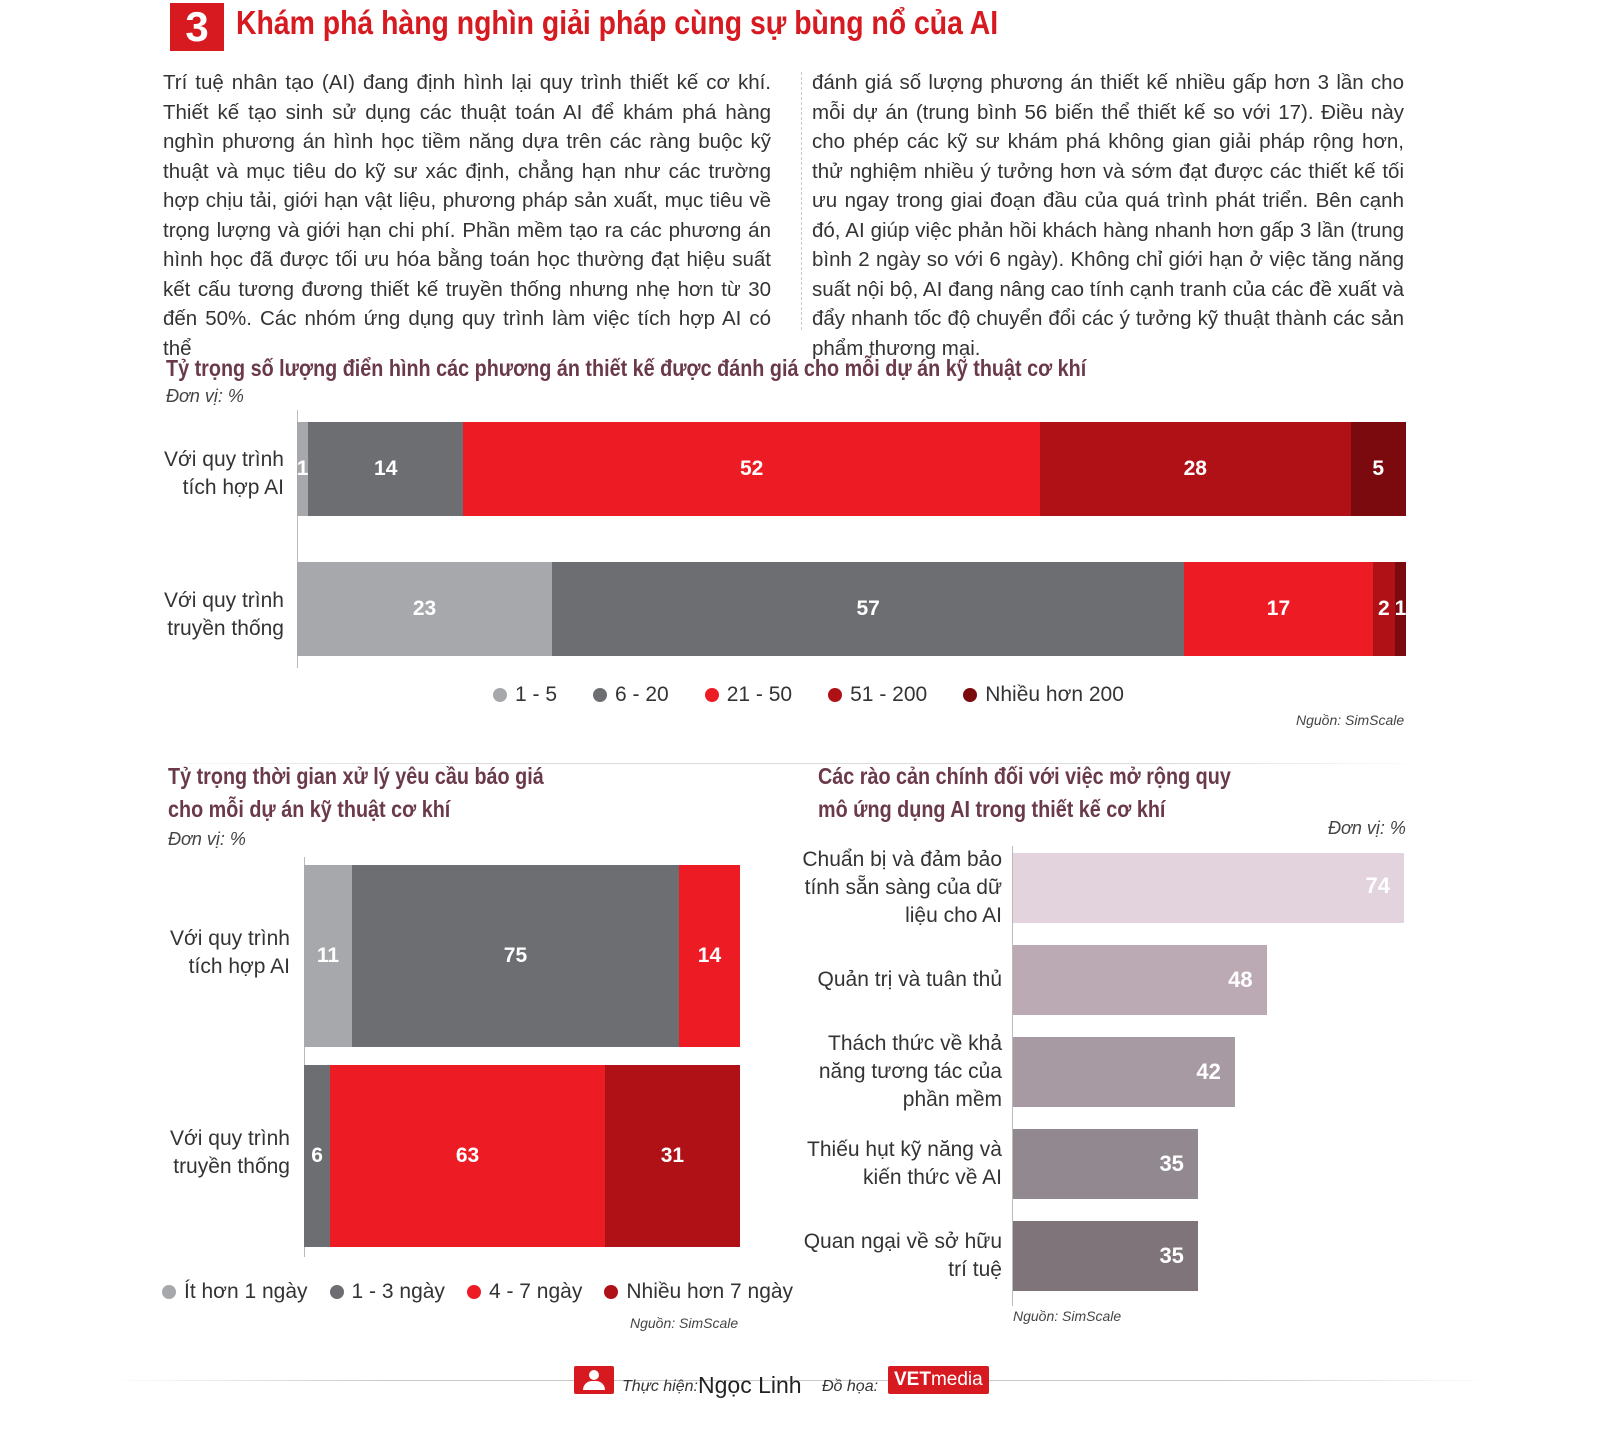 The width and height of the screenshot is (1605, 1433). What do you see at coordinates (398, 1291) in the screenshot?
I see `legend-label: 1 - 3 ngày` at bounding box center [398, 1291].